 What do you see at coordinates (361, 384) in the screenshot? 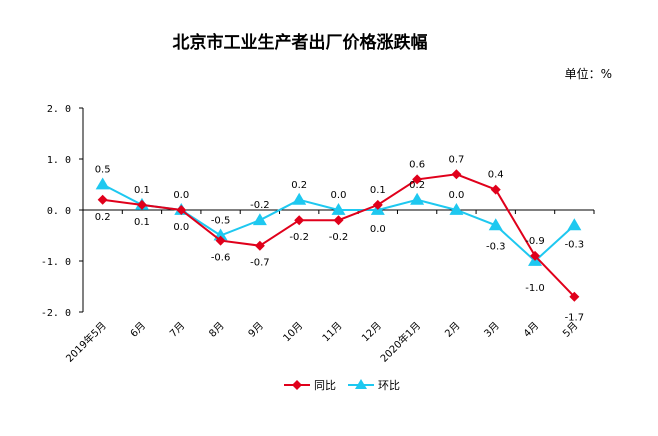
I see `legend-marker-huanbi` at bounding box center [361, 384].